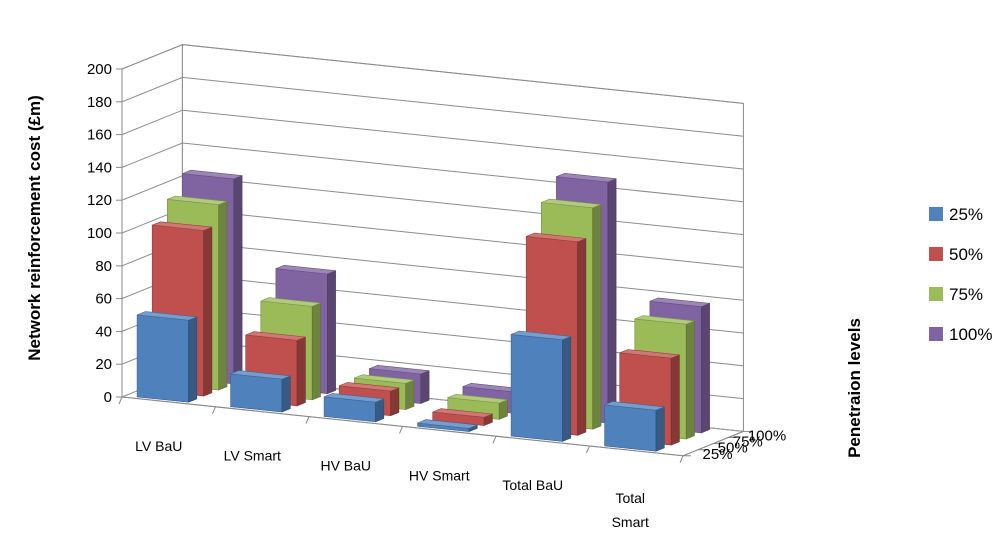 The height and width of the screenshot is (533, 1006). What do you see at coordinates (733, 448) in the screenshot?
I see `depth-tick-label: 50%` at bounding box center [733, 448].